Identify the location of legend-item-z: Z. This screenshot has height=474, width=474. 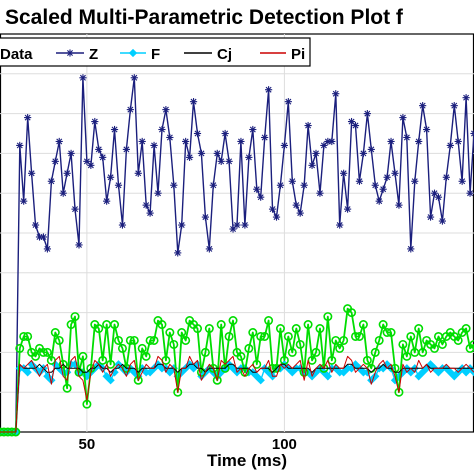
(77, 54).